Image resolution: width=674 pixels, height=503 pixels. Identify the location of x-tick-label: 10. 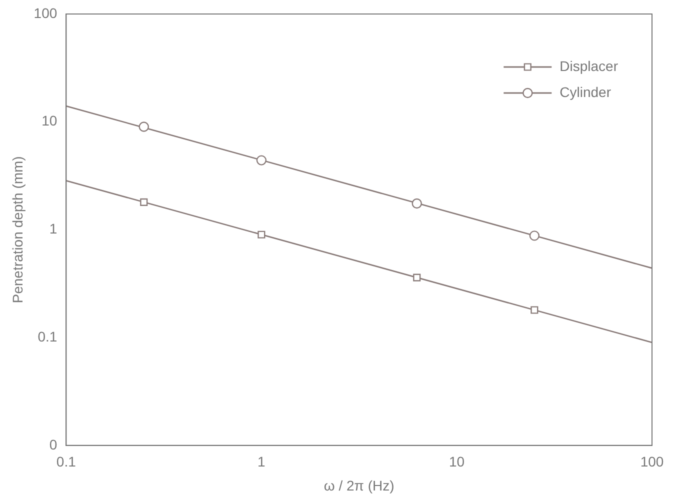
(456, 462).